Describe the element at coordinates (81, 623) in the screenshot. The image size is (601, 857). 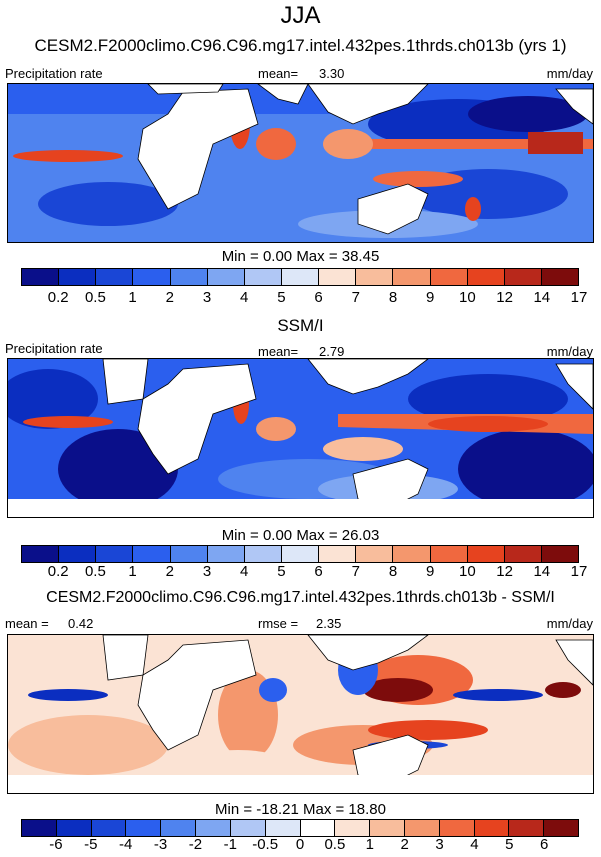
I see `panel3-mean-value: 0.42` at that location.